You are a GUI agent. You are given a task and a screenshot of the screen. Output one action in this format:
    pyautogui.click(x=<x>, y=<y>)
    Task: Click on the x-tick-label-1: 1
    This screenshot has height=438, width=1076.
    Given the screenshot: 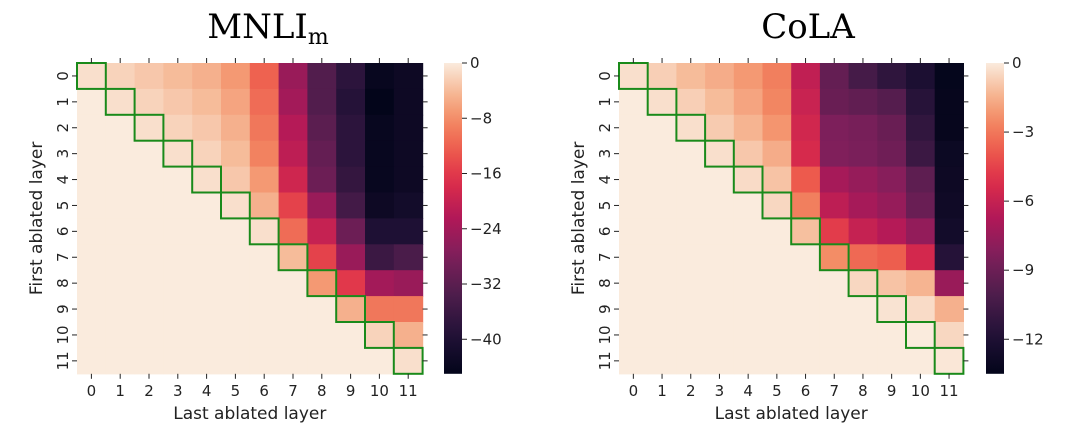 What is the action you would take?
    pyautogui.click(x=120, y=391)
    